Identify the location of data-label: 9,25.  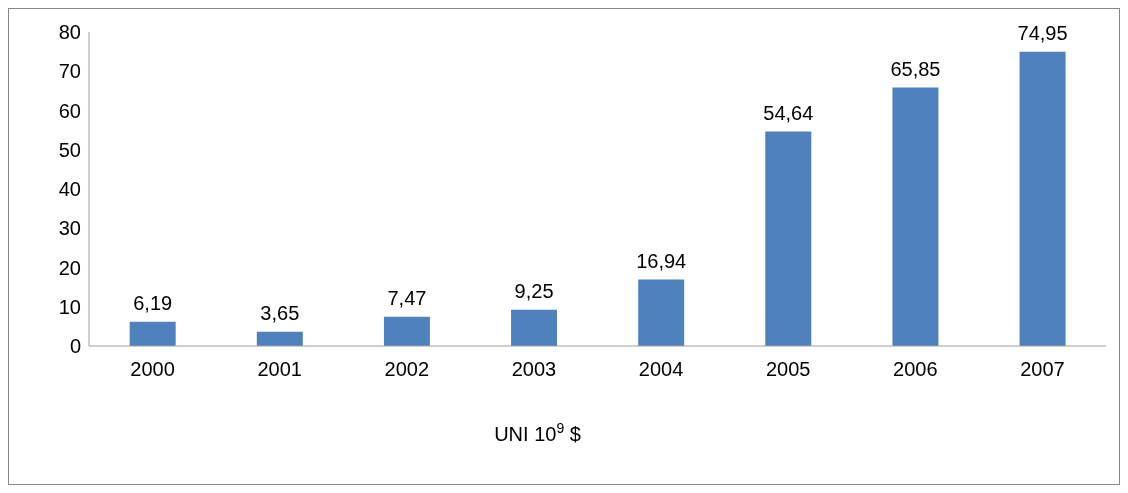
(534, 290).